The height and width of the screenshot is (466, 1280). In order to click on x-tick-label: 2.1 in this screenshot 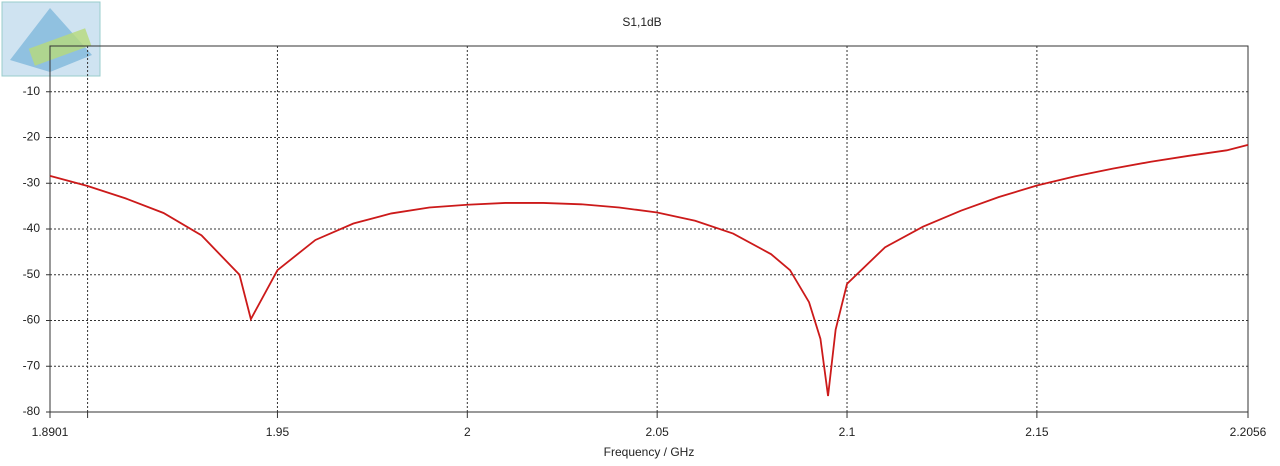, I will do `click(847, 432)`.